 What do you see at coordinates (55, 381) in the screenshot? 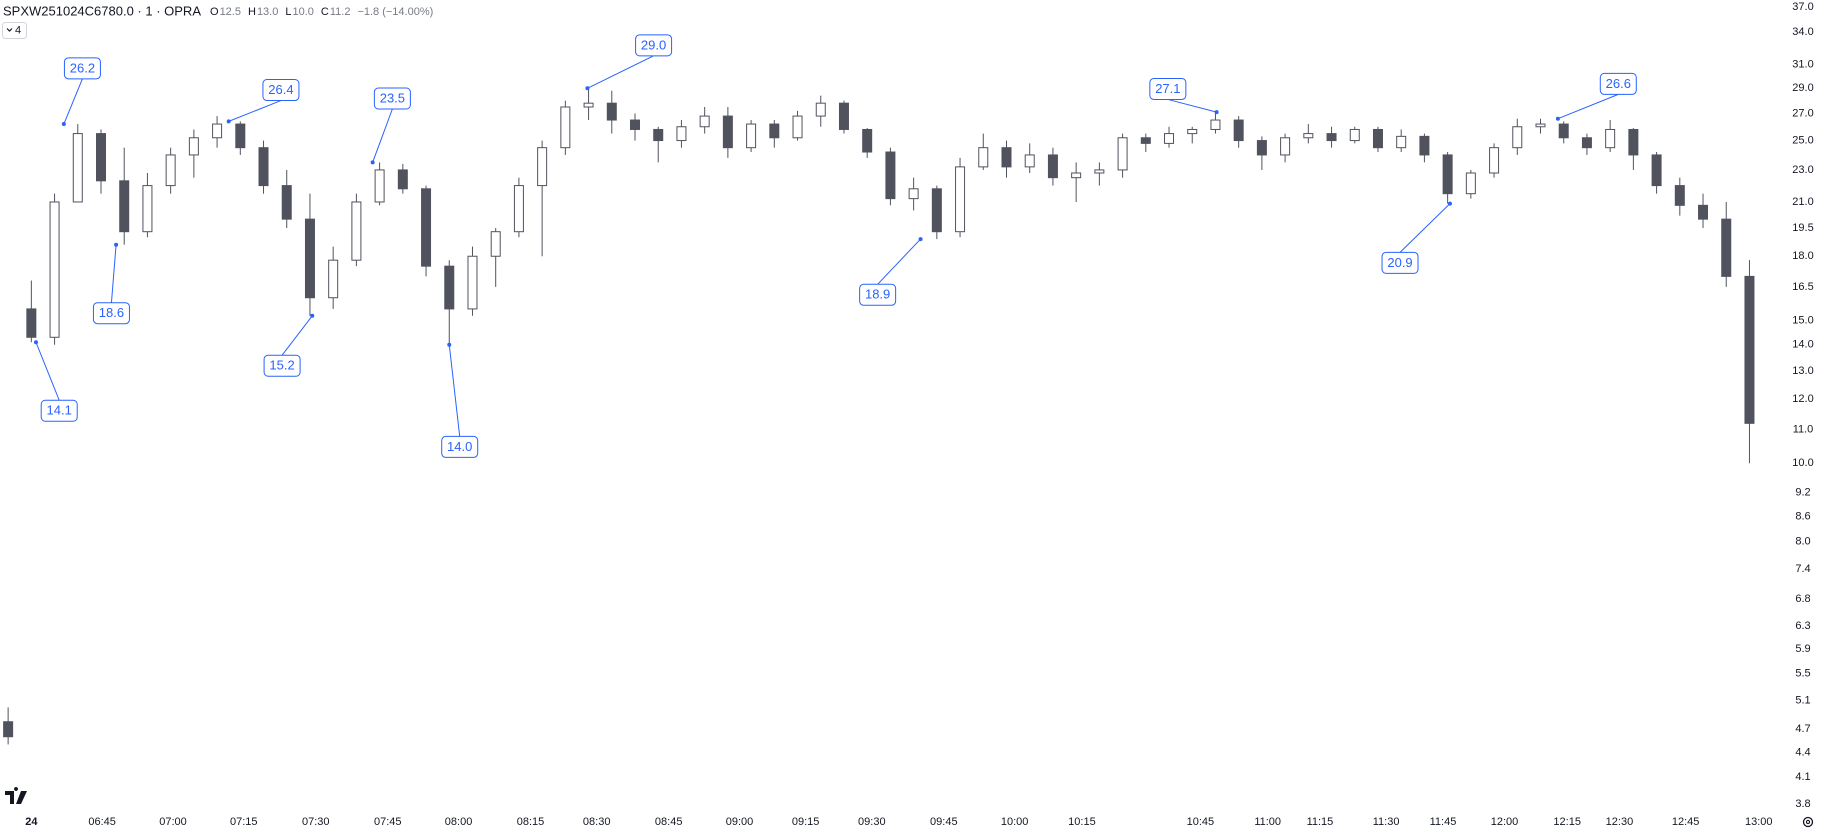
I see `annotation: 14.1` at bounding box center [55, 381].